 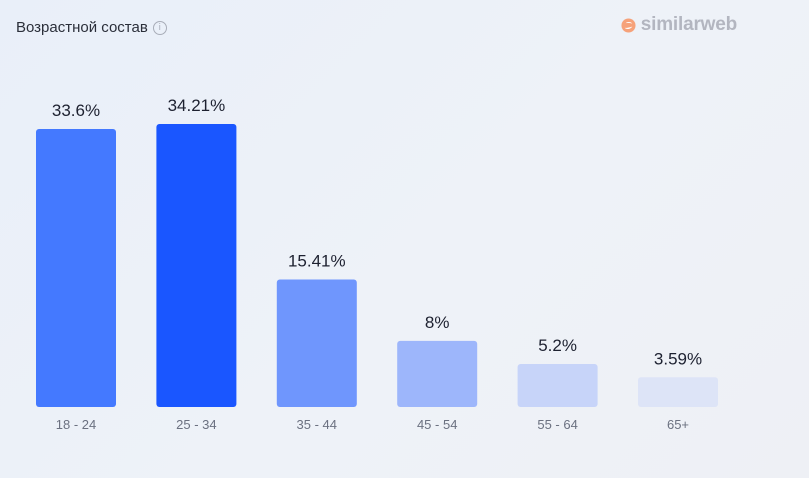 I want to click on chart-title-row: Возрастной состав i, so click(x=91, y=27).